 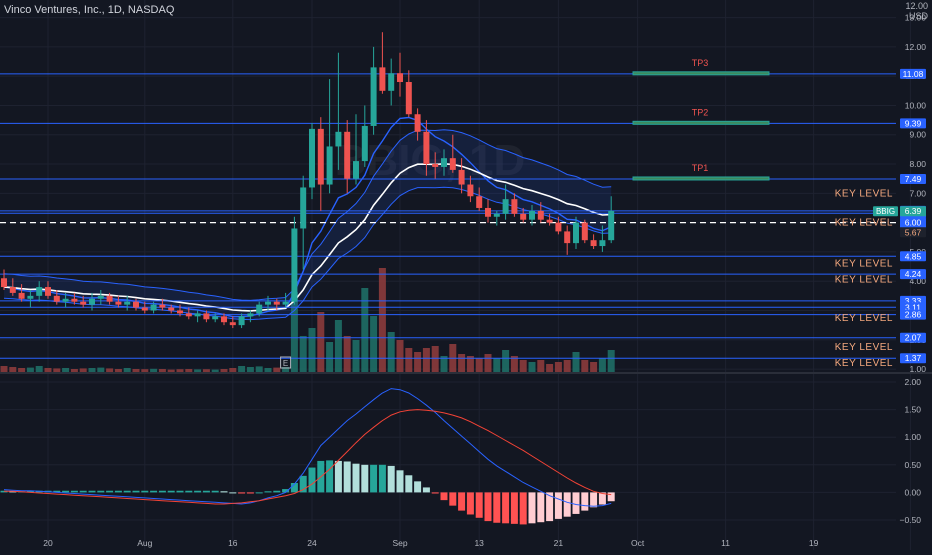 I want to click on dashed-level-tag-bg, so click(x=913, y=222).